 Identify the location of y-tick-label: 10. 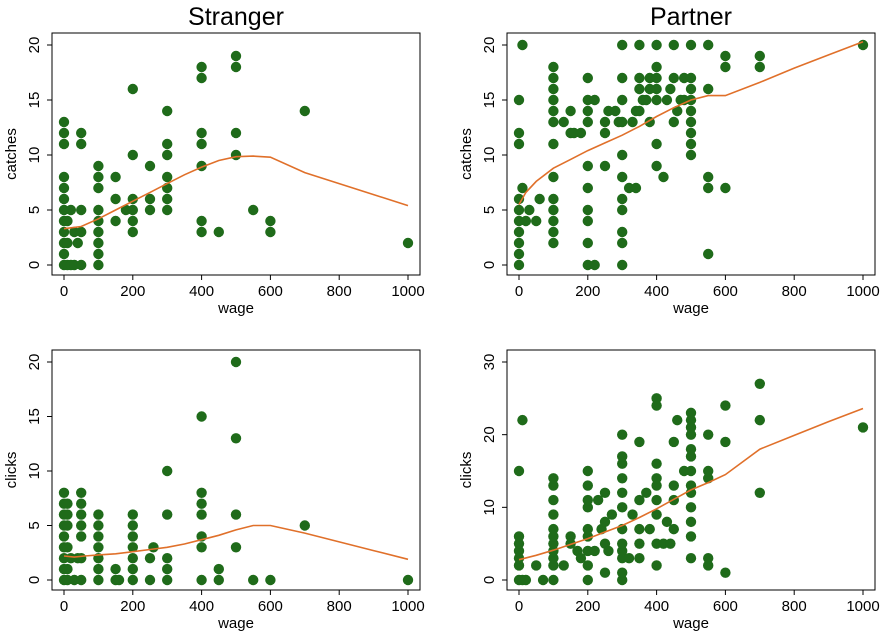
(34, 471).